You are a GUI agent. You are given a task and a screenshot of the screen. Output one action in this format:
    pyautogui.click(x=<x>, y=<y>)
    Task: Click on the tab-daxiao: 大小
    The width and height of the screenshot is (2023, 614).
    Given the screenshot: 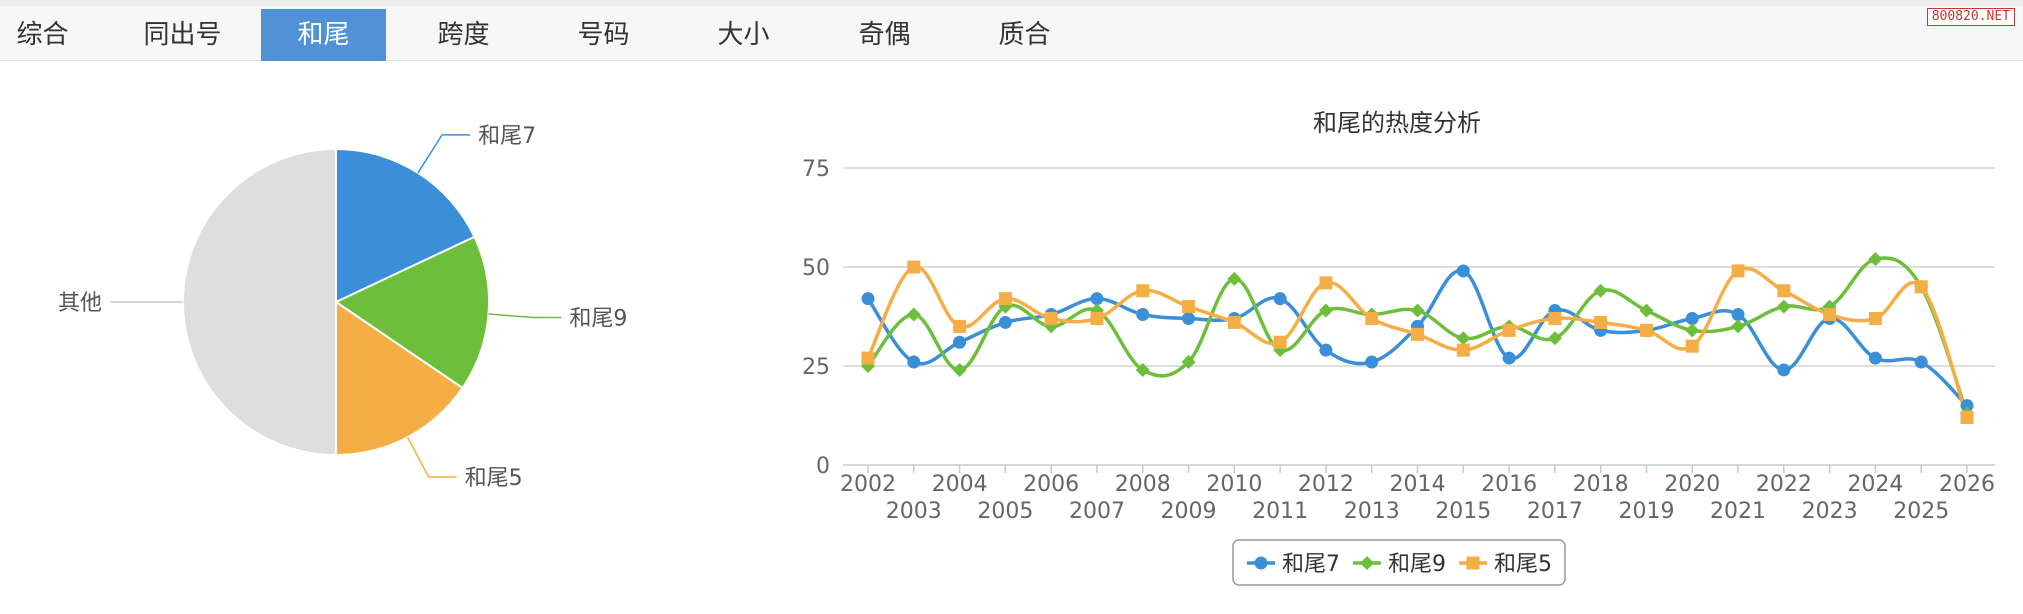 What is the action you would take?
    pyautogui.click(x=743, y=35)
    